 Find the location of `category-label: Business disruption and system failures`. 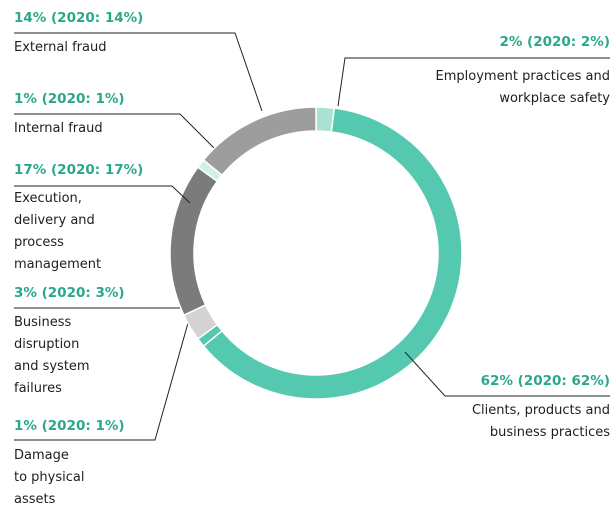

category-label: Business disruption and system failures is located at coordinates (52, 355).